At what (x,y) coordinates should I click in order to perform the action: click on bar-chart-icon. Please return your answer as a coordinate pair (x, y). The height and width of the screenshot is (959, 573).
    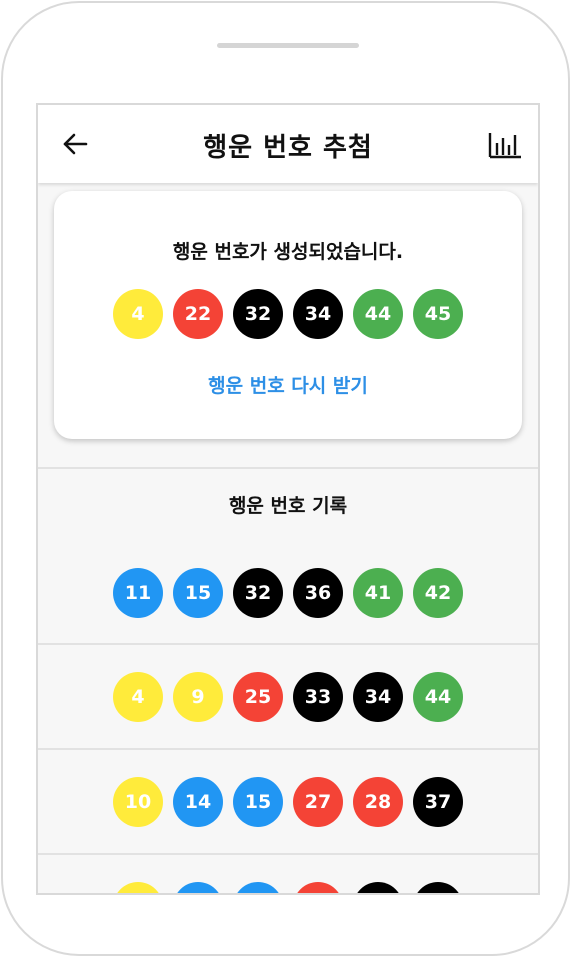
    Looking at the image, I should click on (504, 146).